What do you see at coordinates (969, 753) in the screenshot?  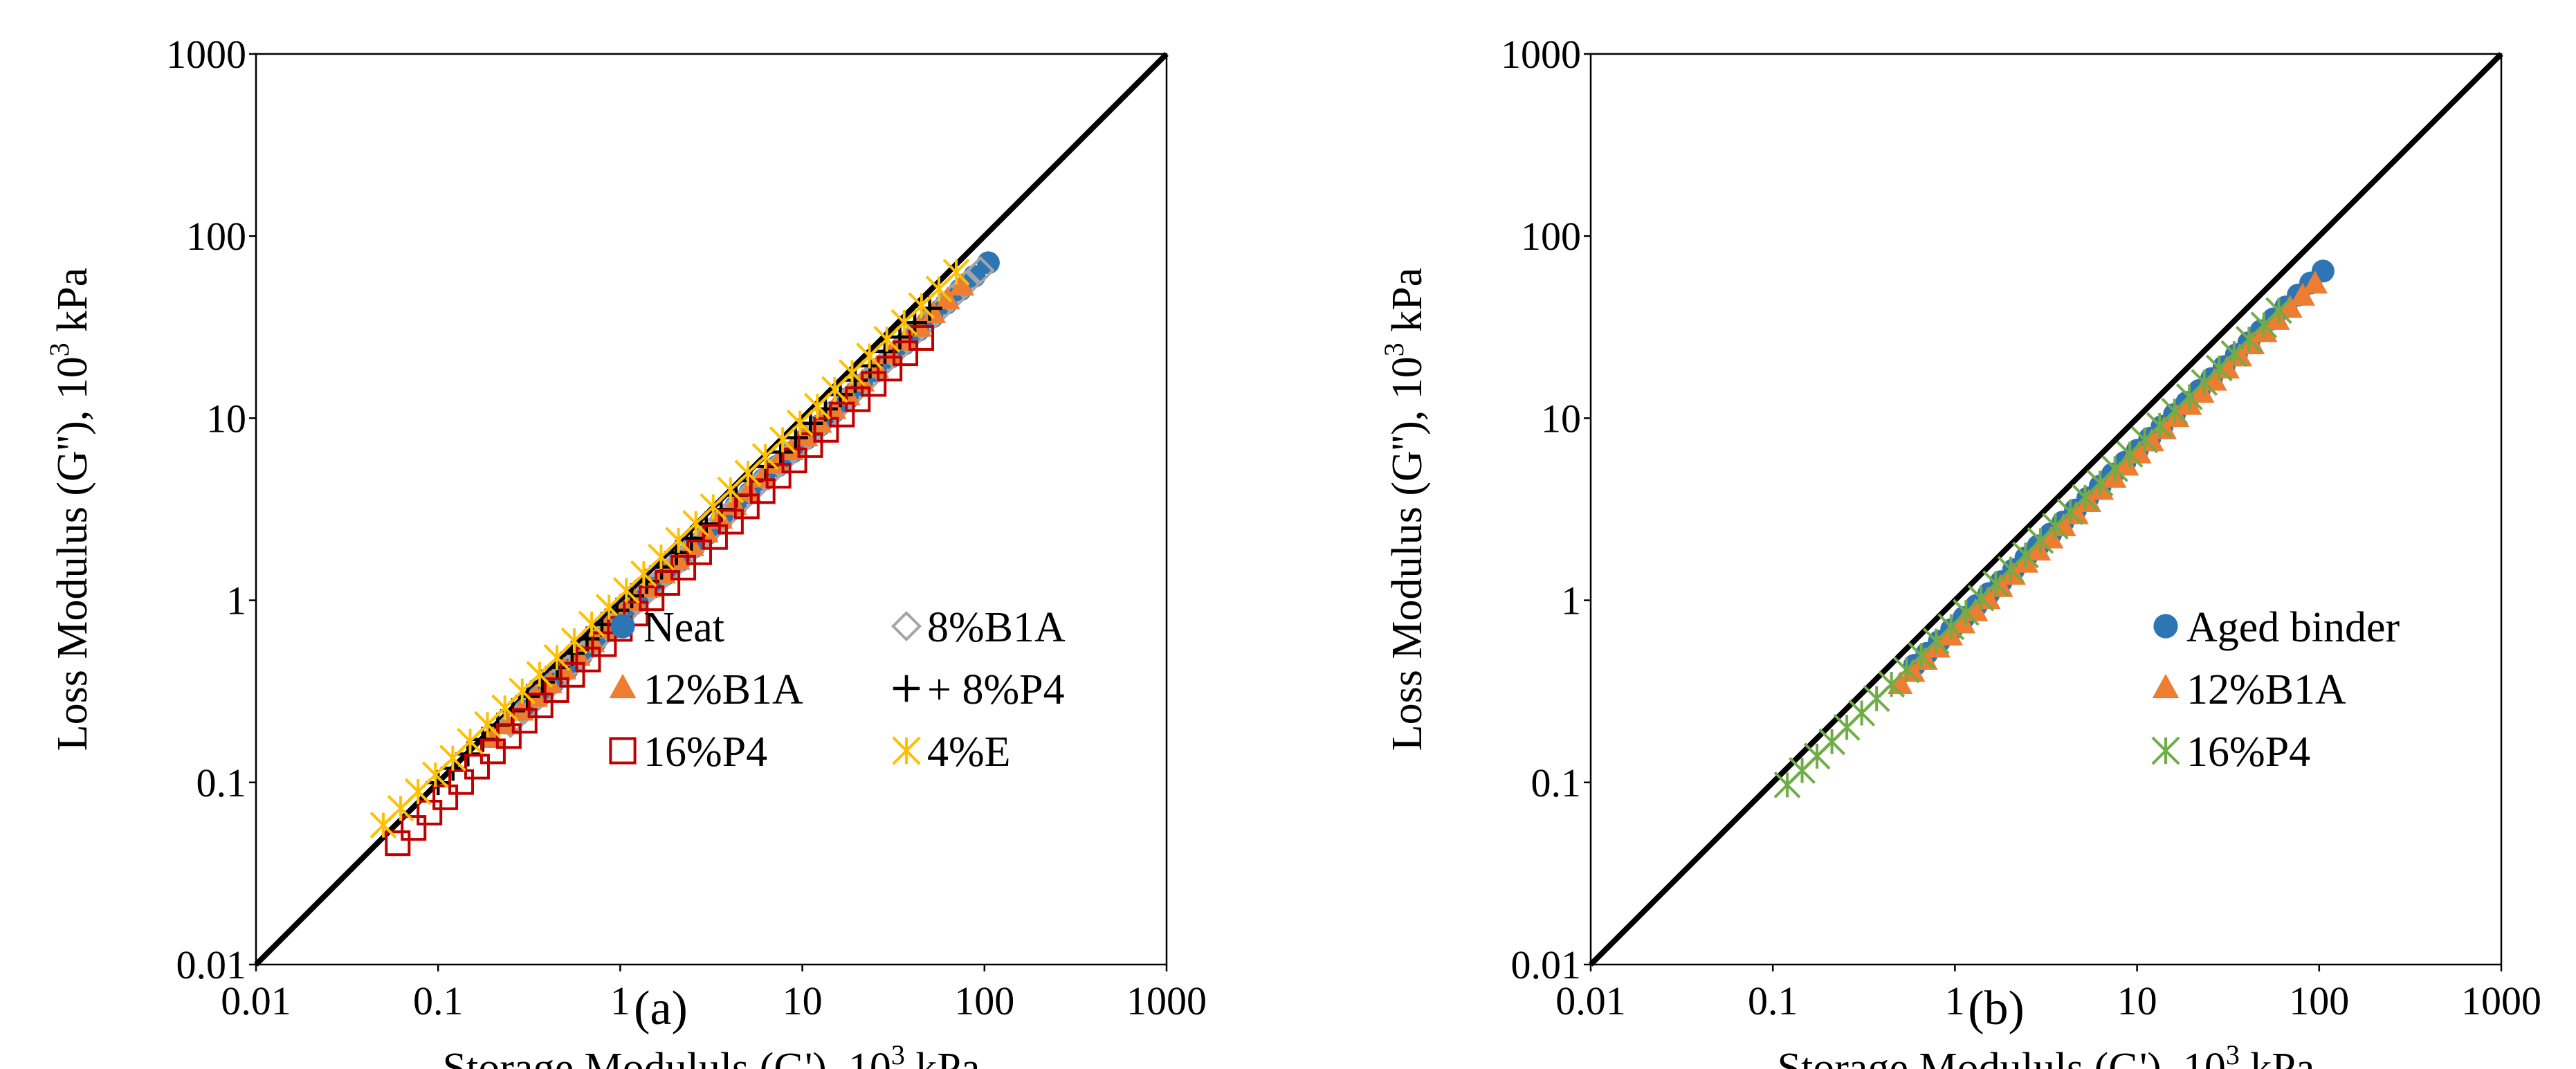 I see `legend-label: 4%E` at bounding box center [969, 753].